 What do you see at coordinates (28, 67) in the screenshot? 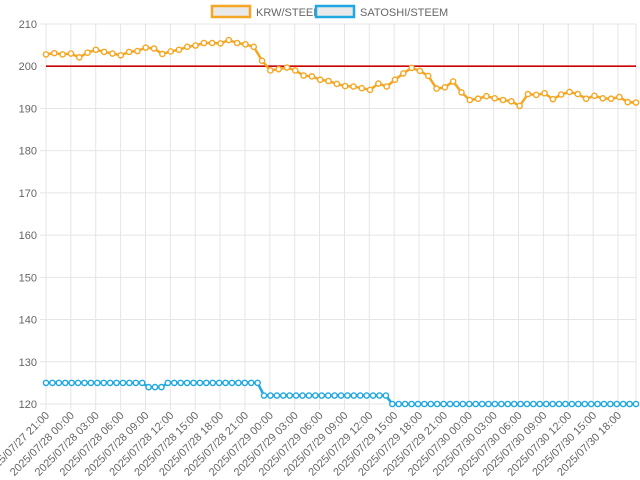
I see `y-tick-label: 200` at bounding box center [28, 67].